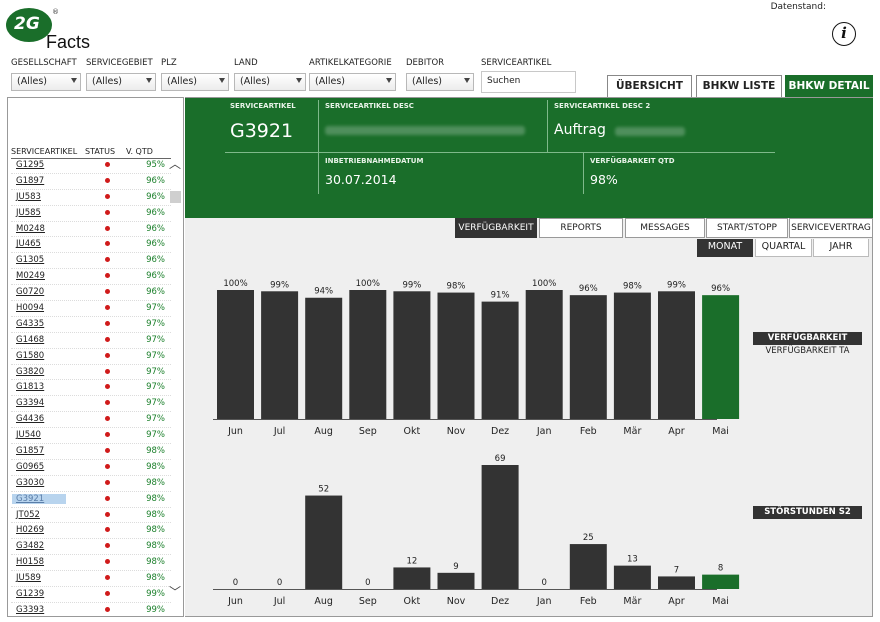 The height and width of the screenshot is (622, 880). What do you see at coordinates (30, 562) in the screenshot?
I see `serviceartikel-link: H0158` at bounding box center [30, 562].